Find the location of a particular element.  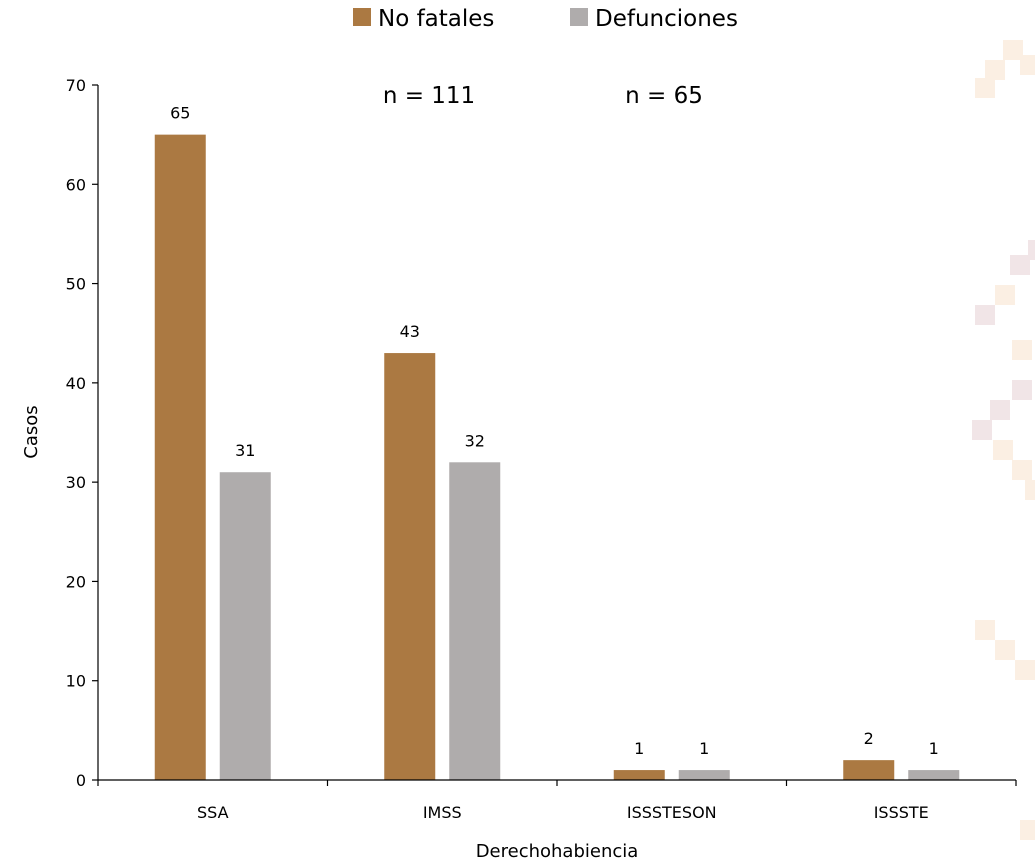

y-tick-label: 70 is located at coordinates (76, 85).